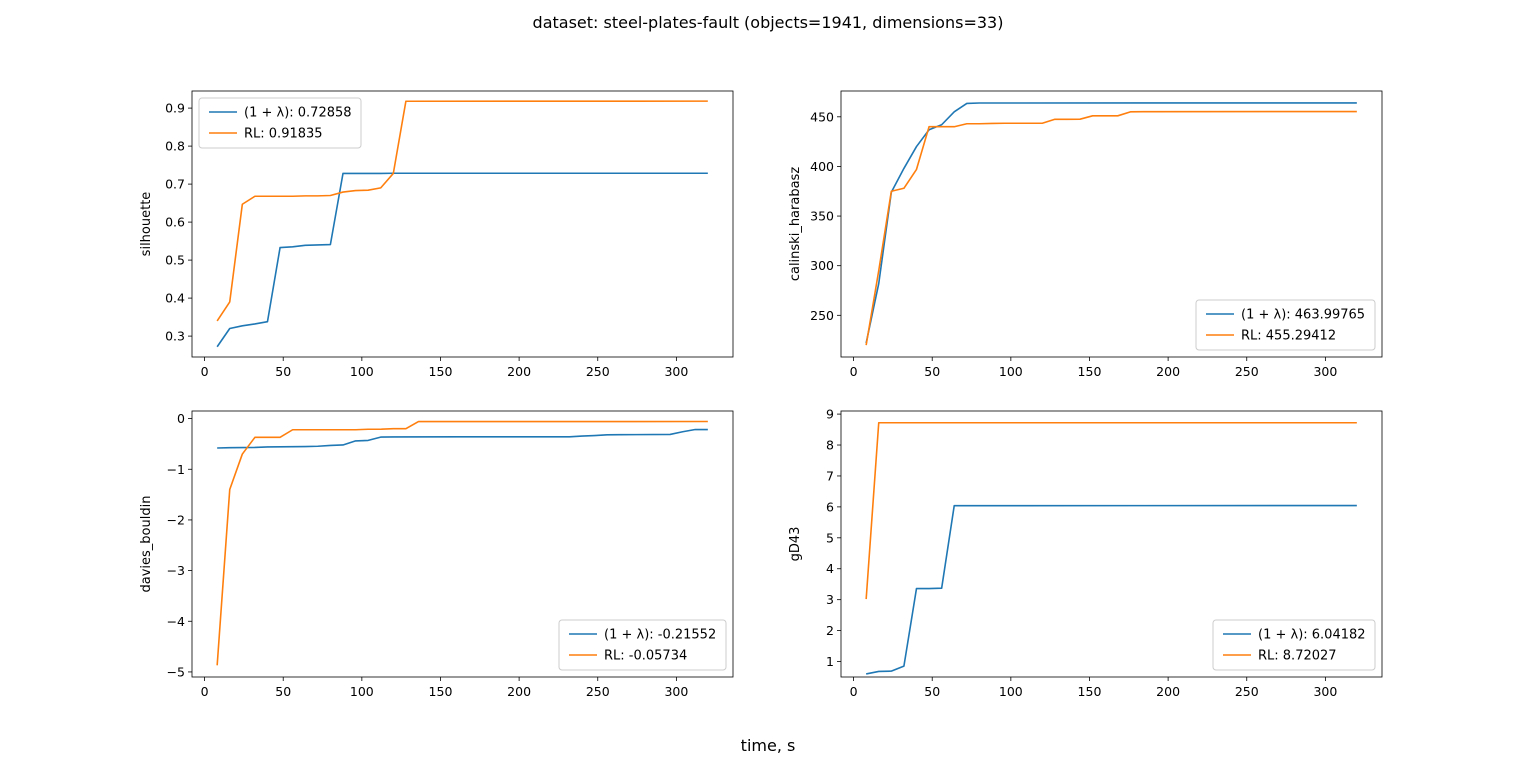 The height and width of the screenshot is (762, 1536). What do you see at coordinates (146, 544) in the screenshot?
I see `y-axis-label: davies_bouldin` at bounding box center [146, 544].